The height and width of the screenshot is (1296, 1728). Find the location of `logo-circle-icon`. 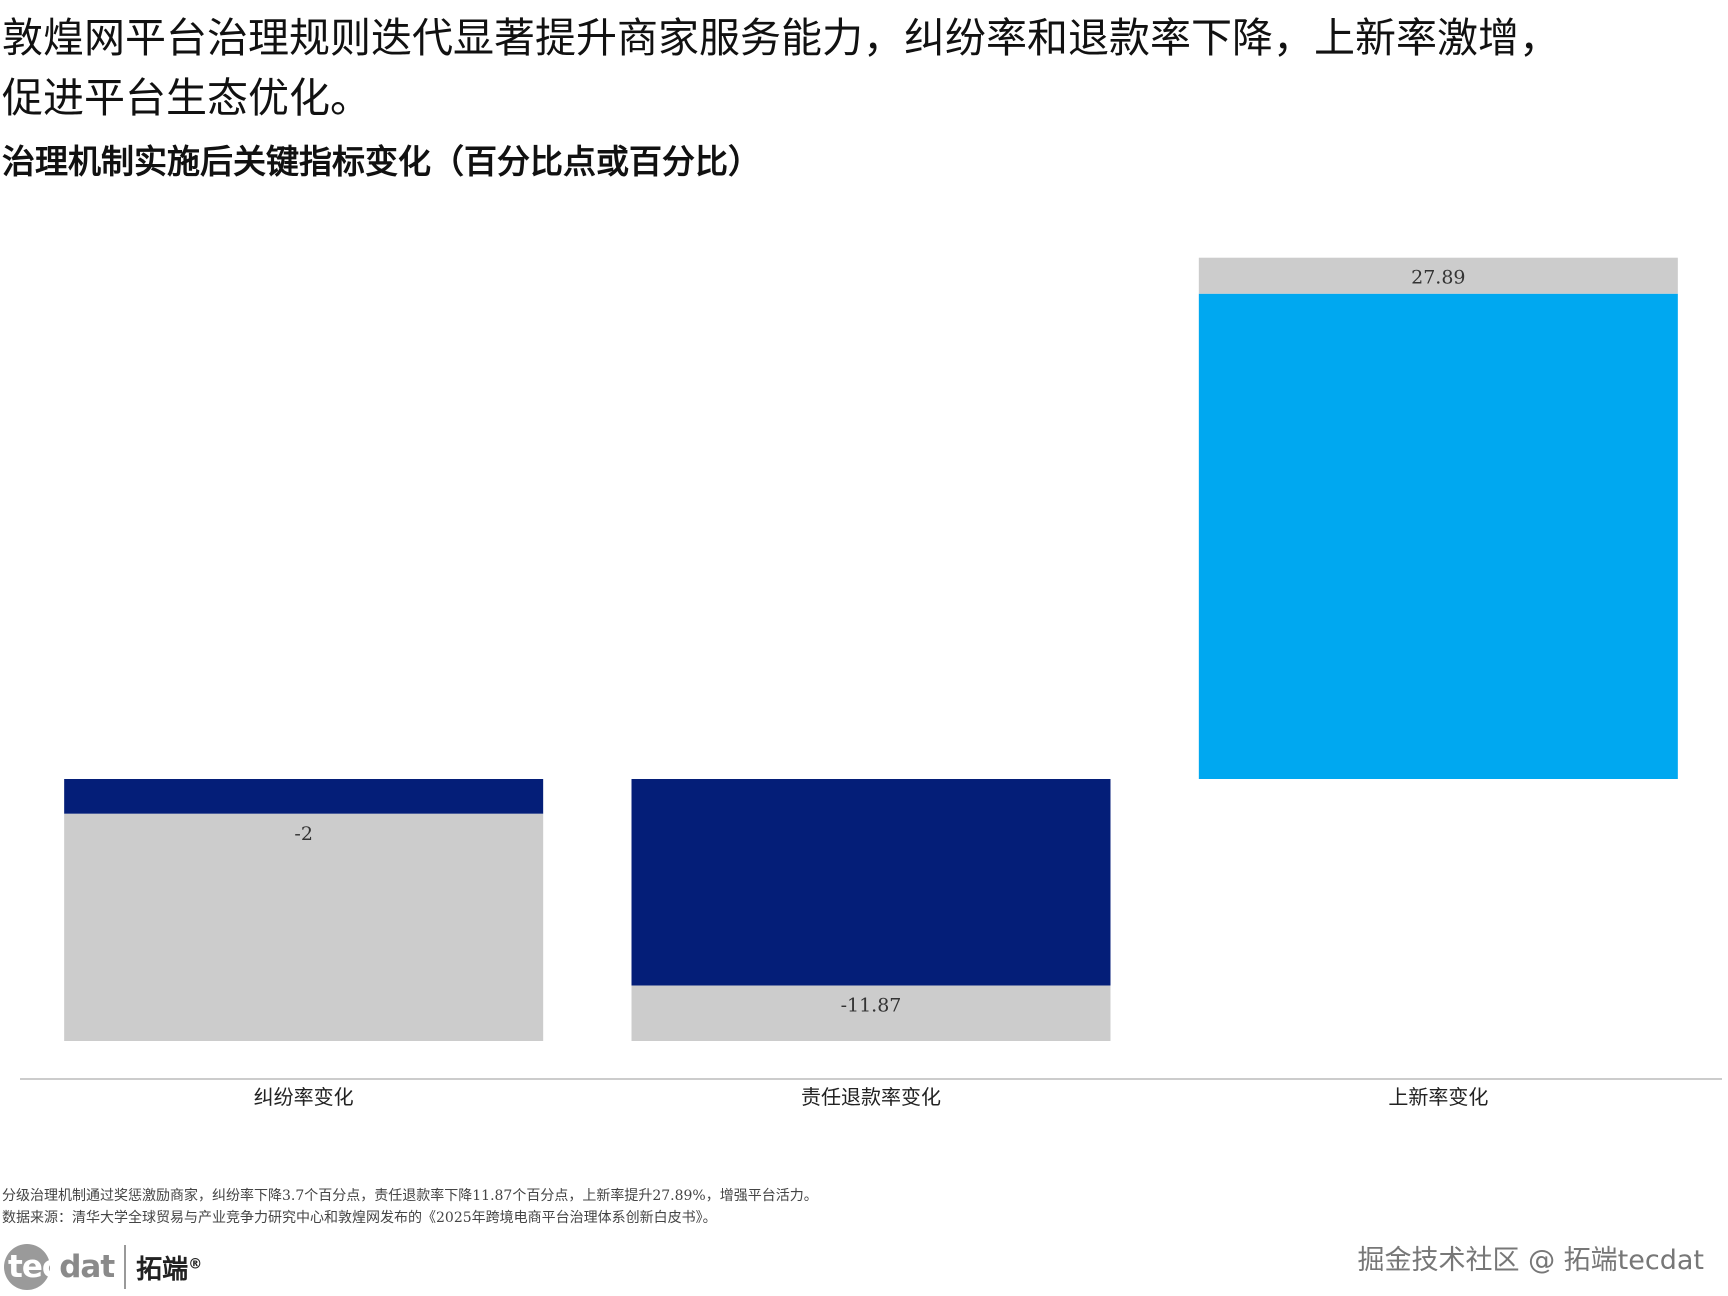

logo-circle-icon is located at coordinates (27, 1267).